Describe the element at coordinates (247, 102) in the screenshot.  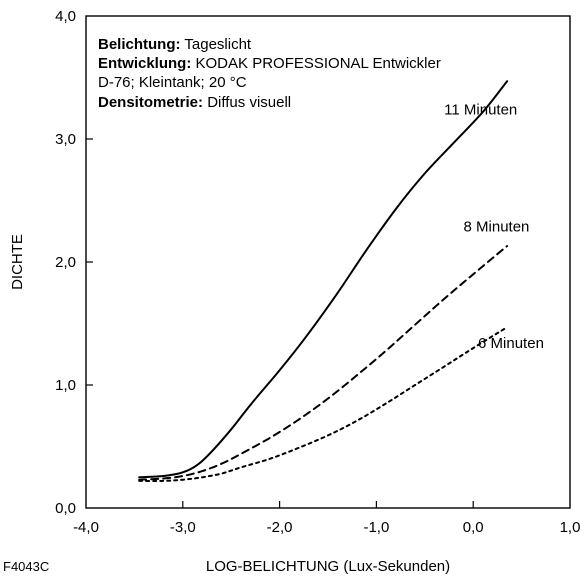
I see `info-densitometry-value: Diffus visuell` at that location.